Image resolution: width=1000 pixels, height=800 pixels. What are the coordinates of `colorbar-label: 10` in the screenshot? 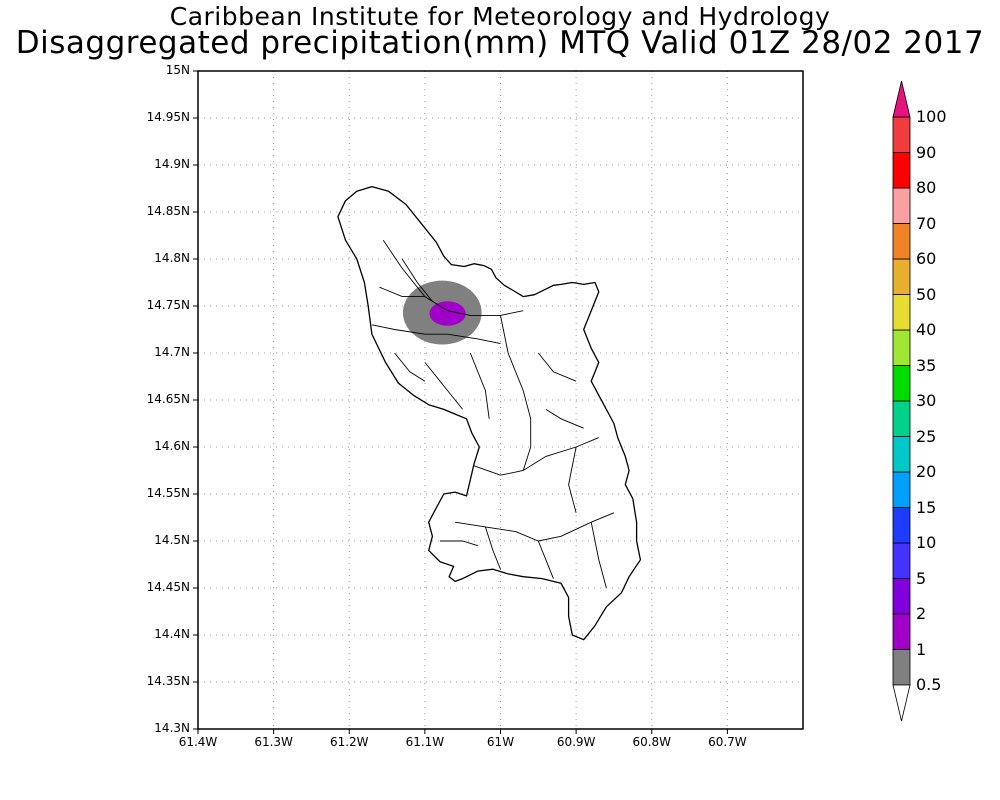 It's located at (926, 542).